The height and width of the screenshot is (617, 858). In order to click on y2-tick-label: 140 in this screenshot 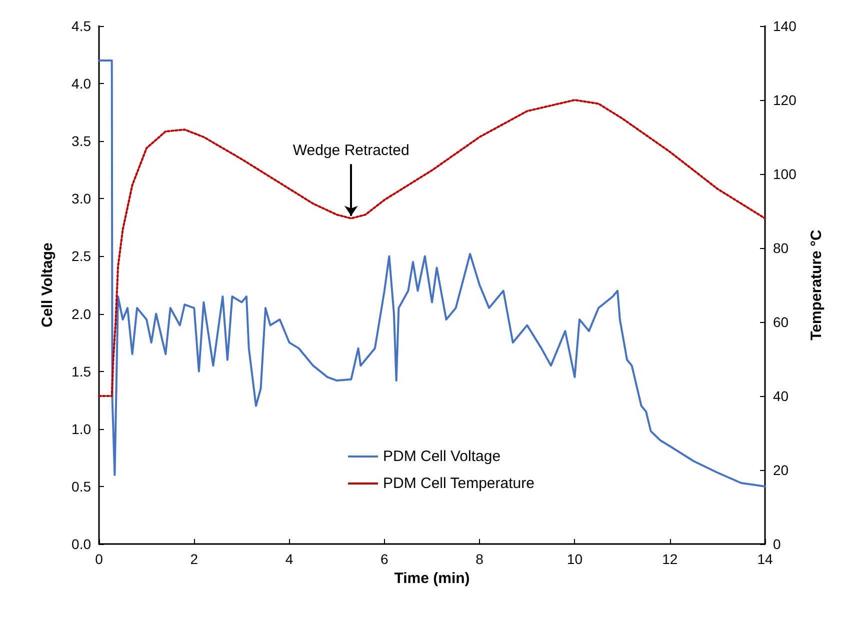, I will do `click(785, 26)`.